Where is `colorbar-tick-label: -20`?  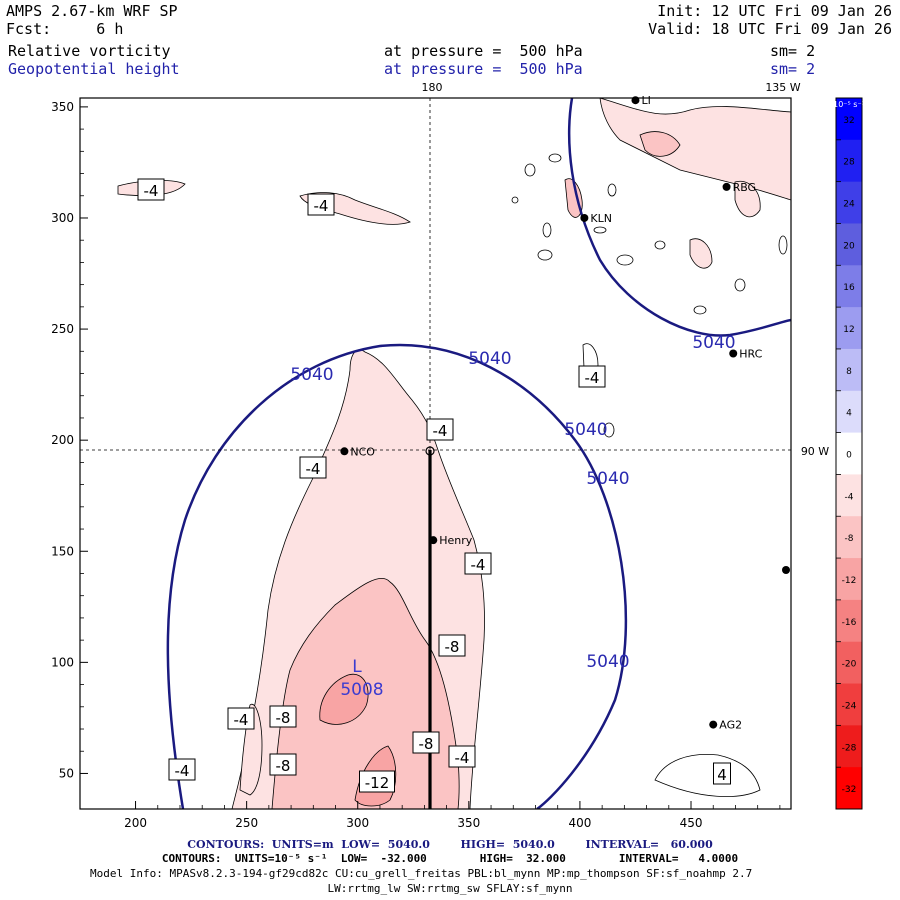 colorbar-tick-label: -20 is located at coordinates (849, 665).